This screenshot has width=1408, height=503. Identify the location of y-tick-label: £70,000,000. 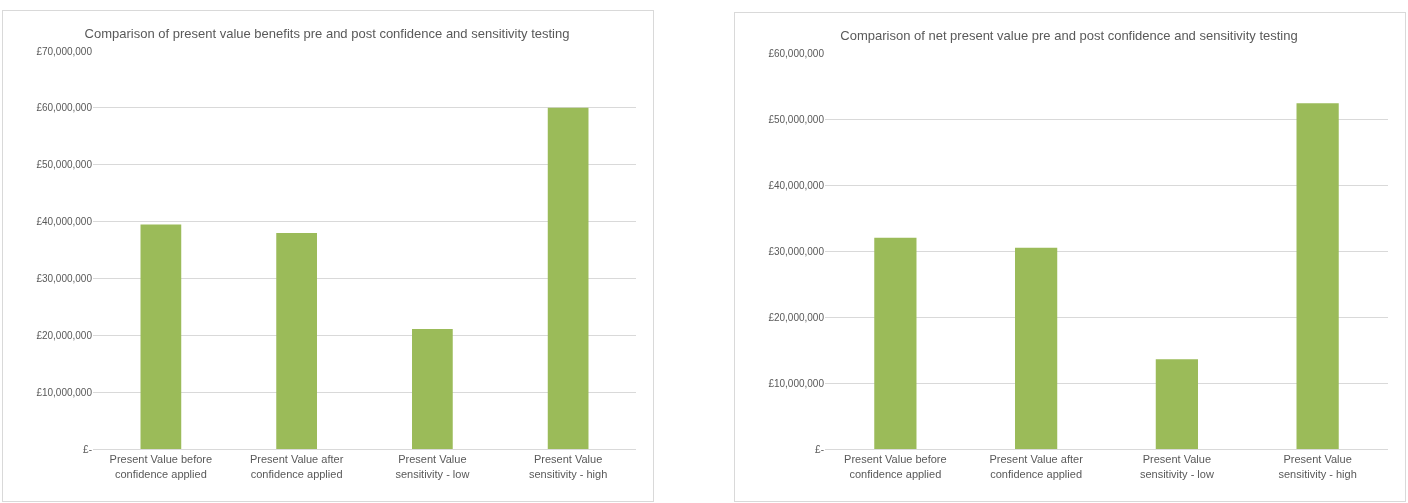
(64, 51).